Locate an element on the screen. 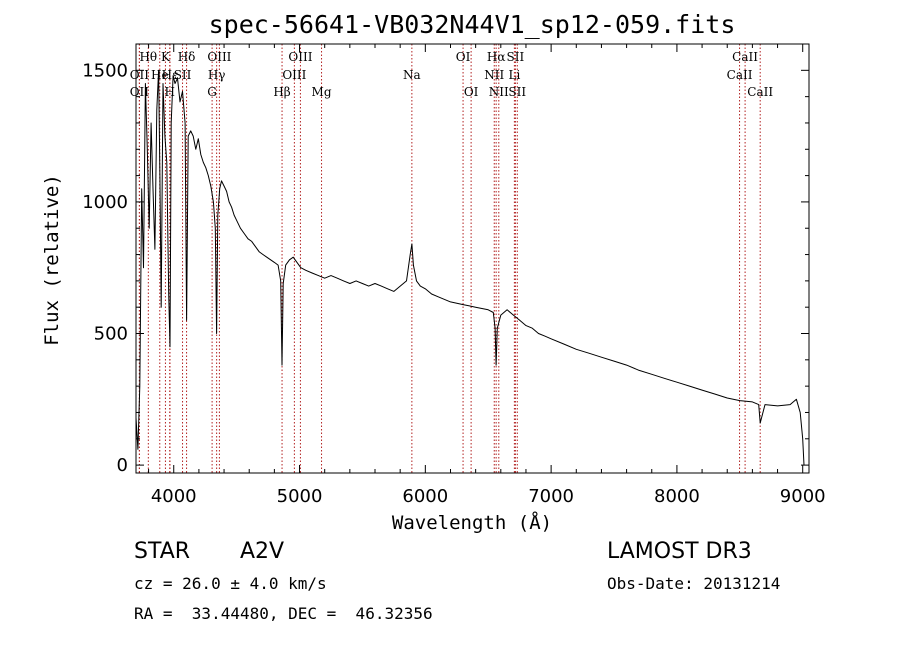 Image resolution: width=900 pixels, height=649 pixels. spectral-line-label: Na is located at coordinates (412, 75).